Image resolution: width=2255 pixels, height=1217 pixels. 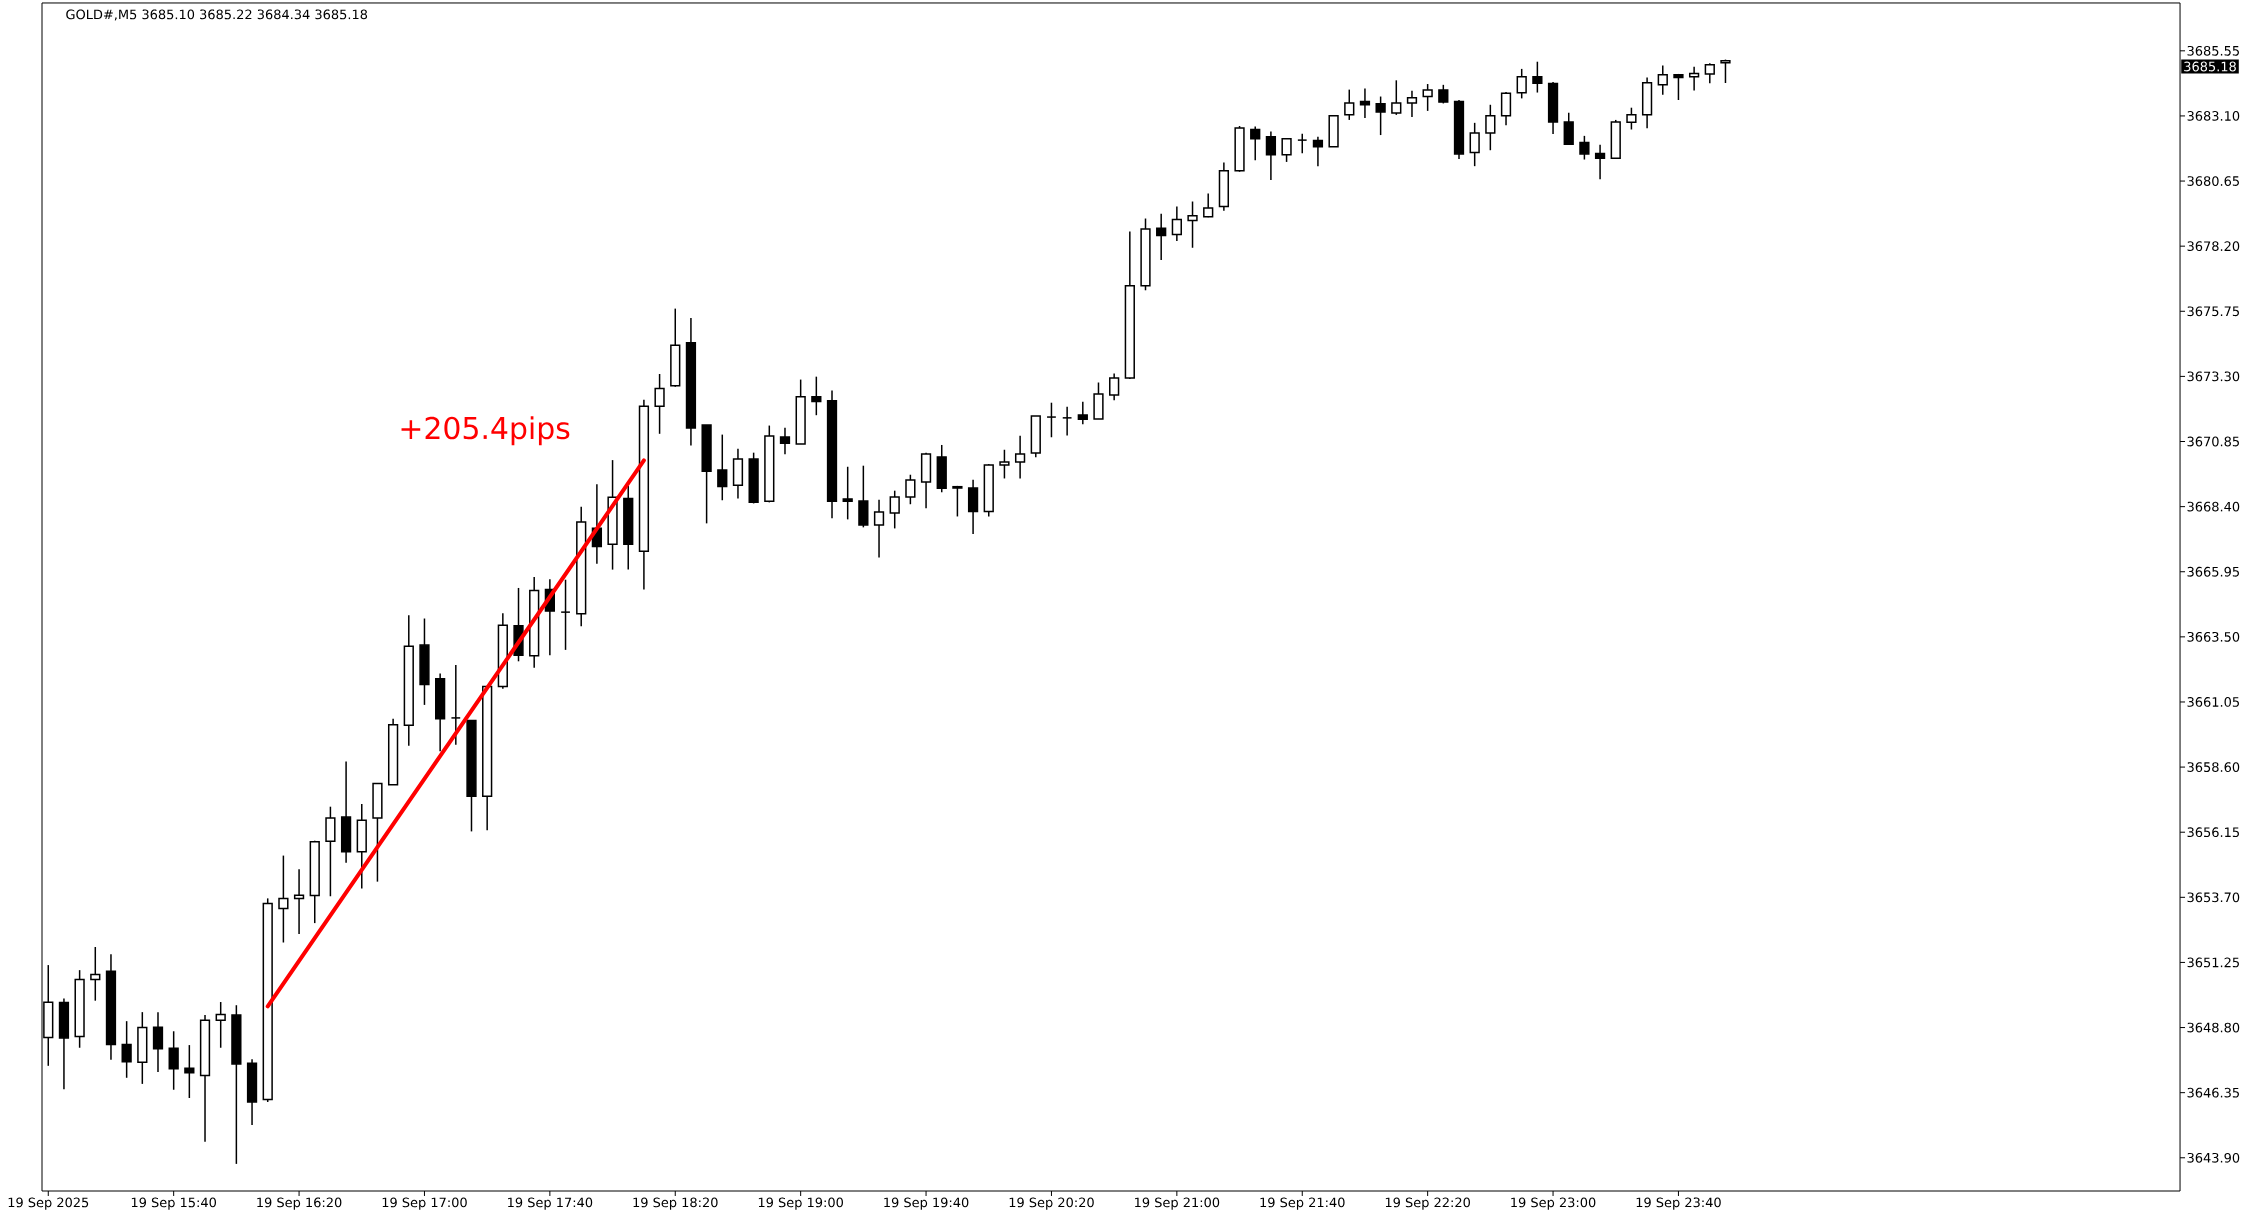 What do you see at coordinates (2213, 962) in the screenshot?
I see `y-tick-label: 3651.25` at bounding box center [2213, 962].